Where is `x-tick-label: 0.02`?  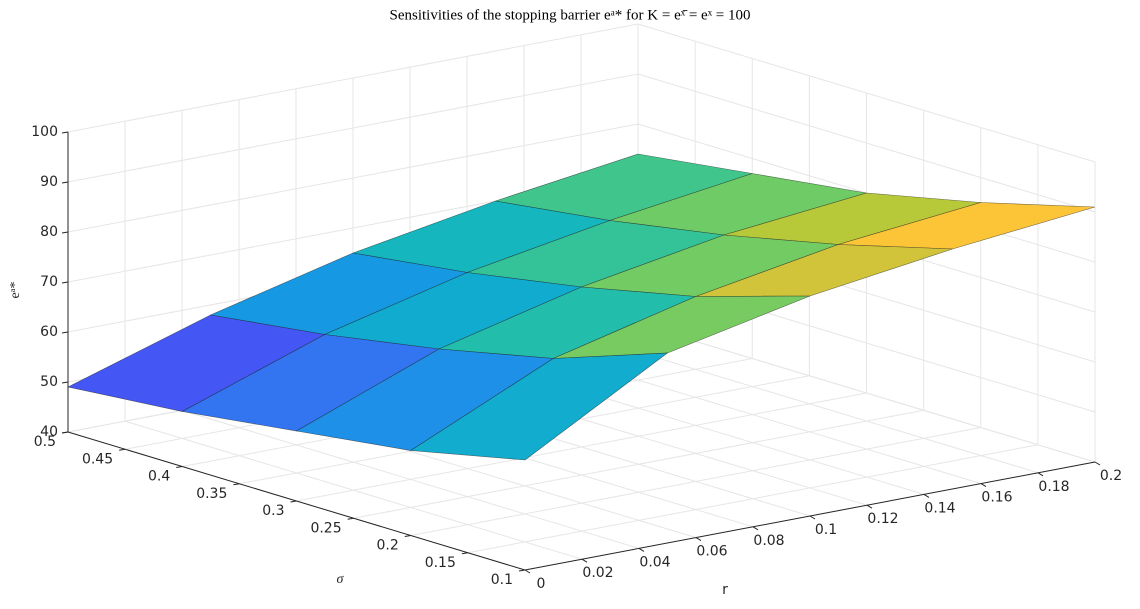
x-tick-label: 0.02 is located at coordinates (597, 573).